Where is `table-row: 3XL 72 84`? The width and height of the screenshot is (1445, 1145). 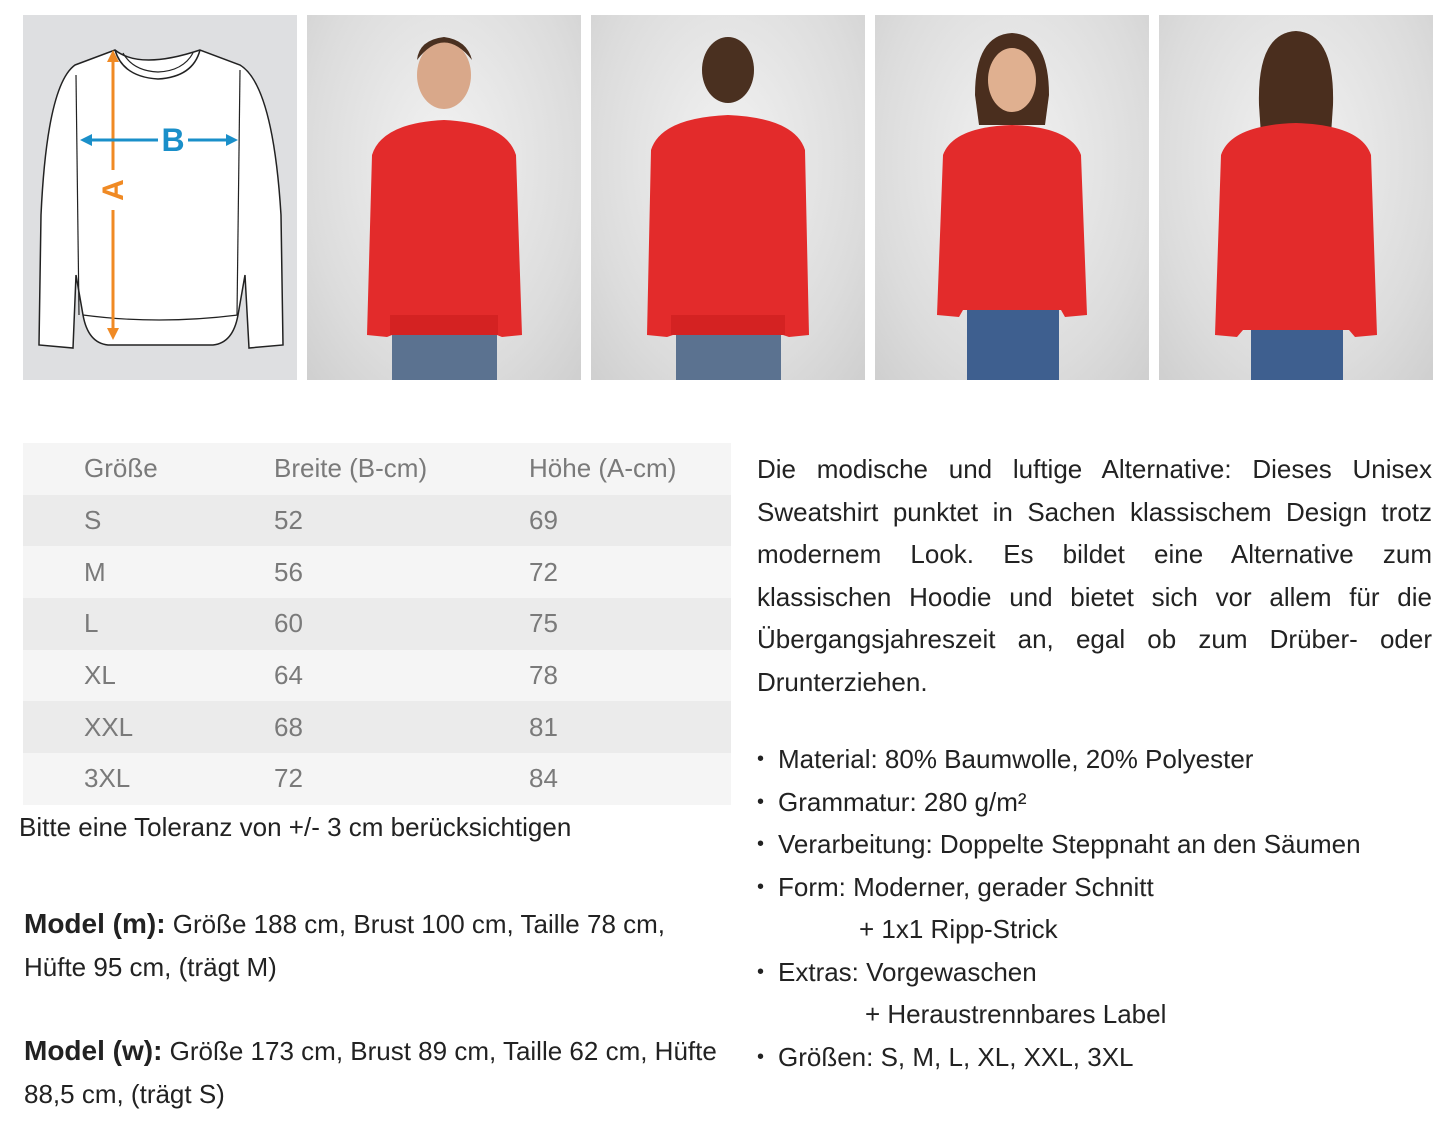 table-row: 3XL 72 84 is located at coordinates (377, 779).